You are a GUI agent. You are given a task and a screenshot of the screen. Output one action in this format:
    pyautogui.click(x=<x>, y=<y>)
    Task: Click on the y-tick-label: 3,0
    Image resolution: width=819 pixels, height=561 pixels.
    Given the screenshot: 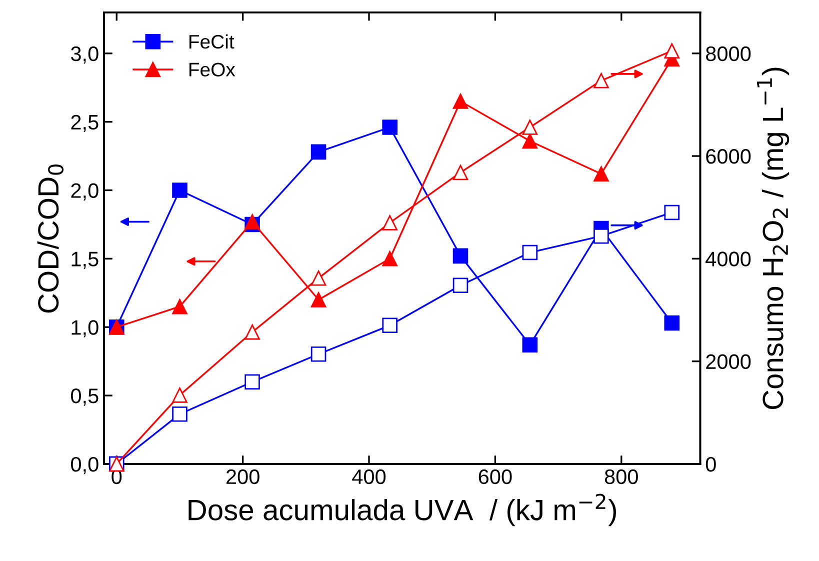 What is the action you would take?
    pyautogui.click(x=84, y=55)
    